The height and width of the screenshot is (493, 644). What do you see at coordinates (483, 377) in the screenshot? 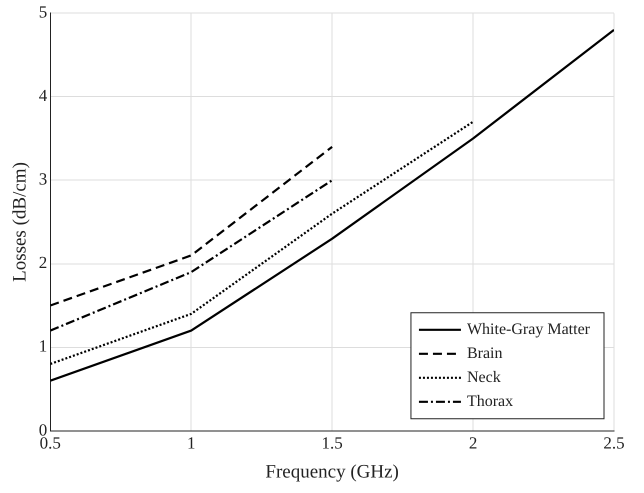
I see `legend-label: Neck` at bounding box center [483, 377].